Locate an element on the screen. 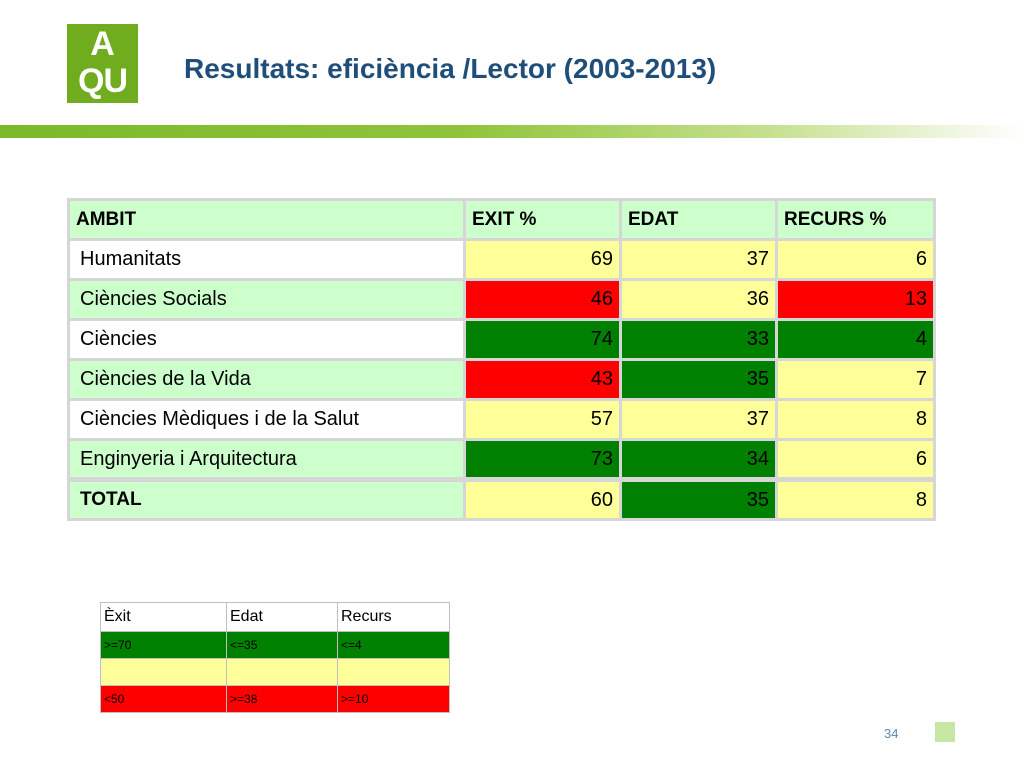 This screenshot has height=768, width=1024. legend-good-exit: >=70 is located at coordinates (163, 645).